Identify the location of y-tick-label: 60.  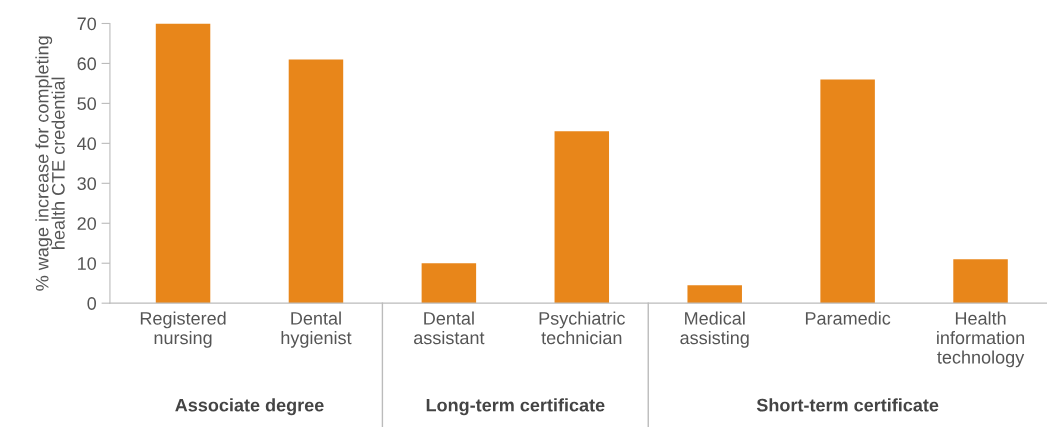
(87, 64).